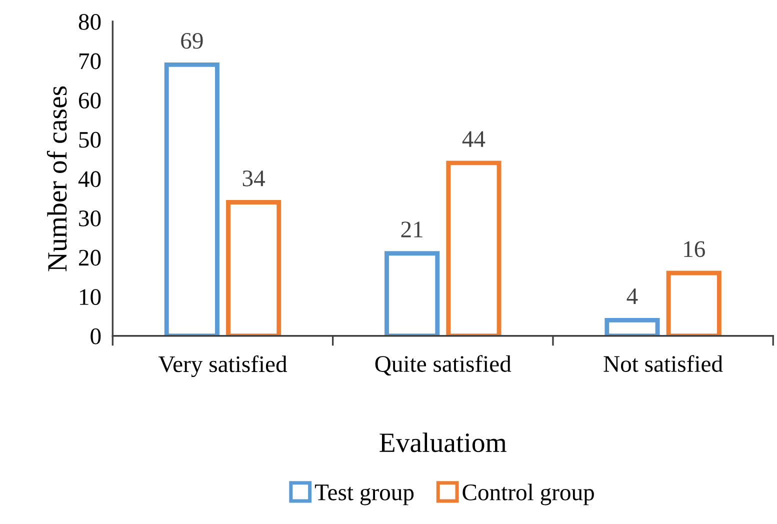  I want to click on y-tick-label: 20, so click(89, 258).